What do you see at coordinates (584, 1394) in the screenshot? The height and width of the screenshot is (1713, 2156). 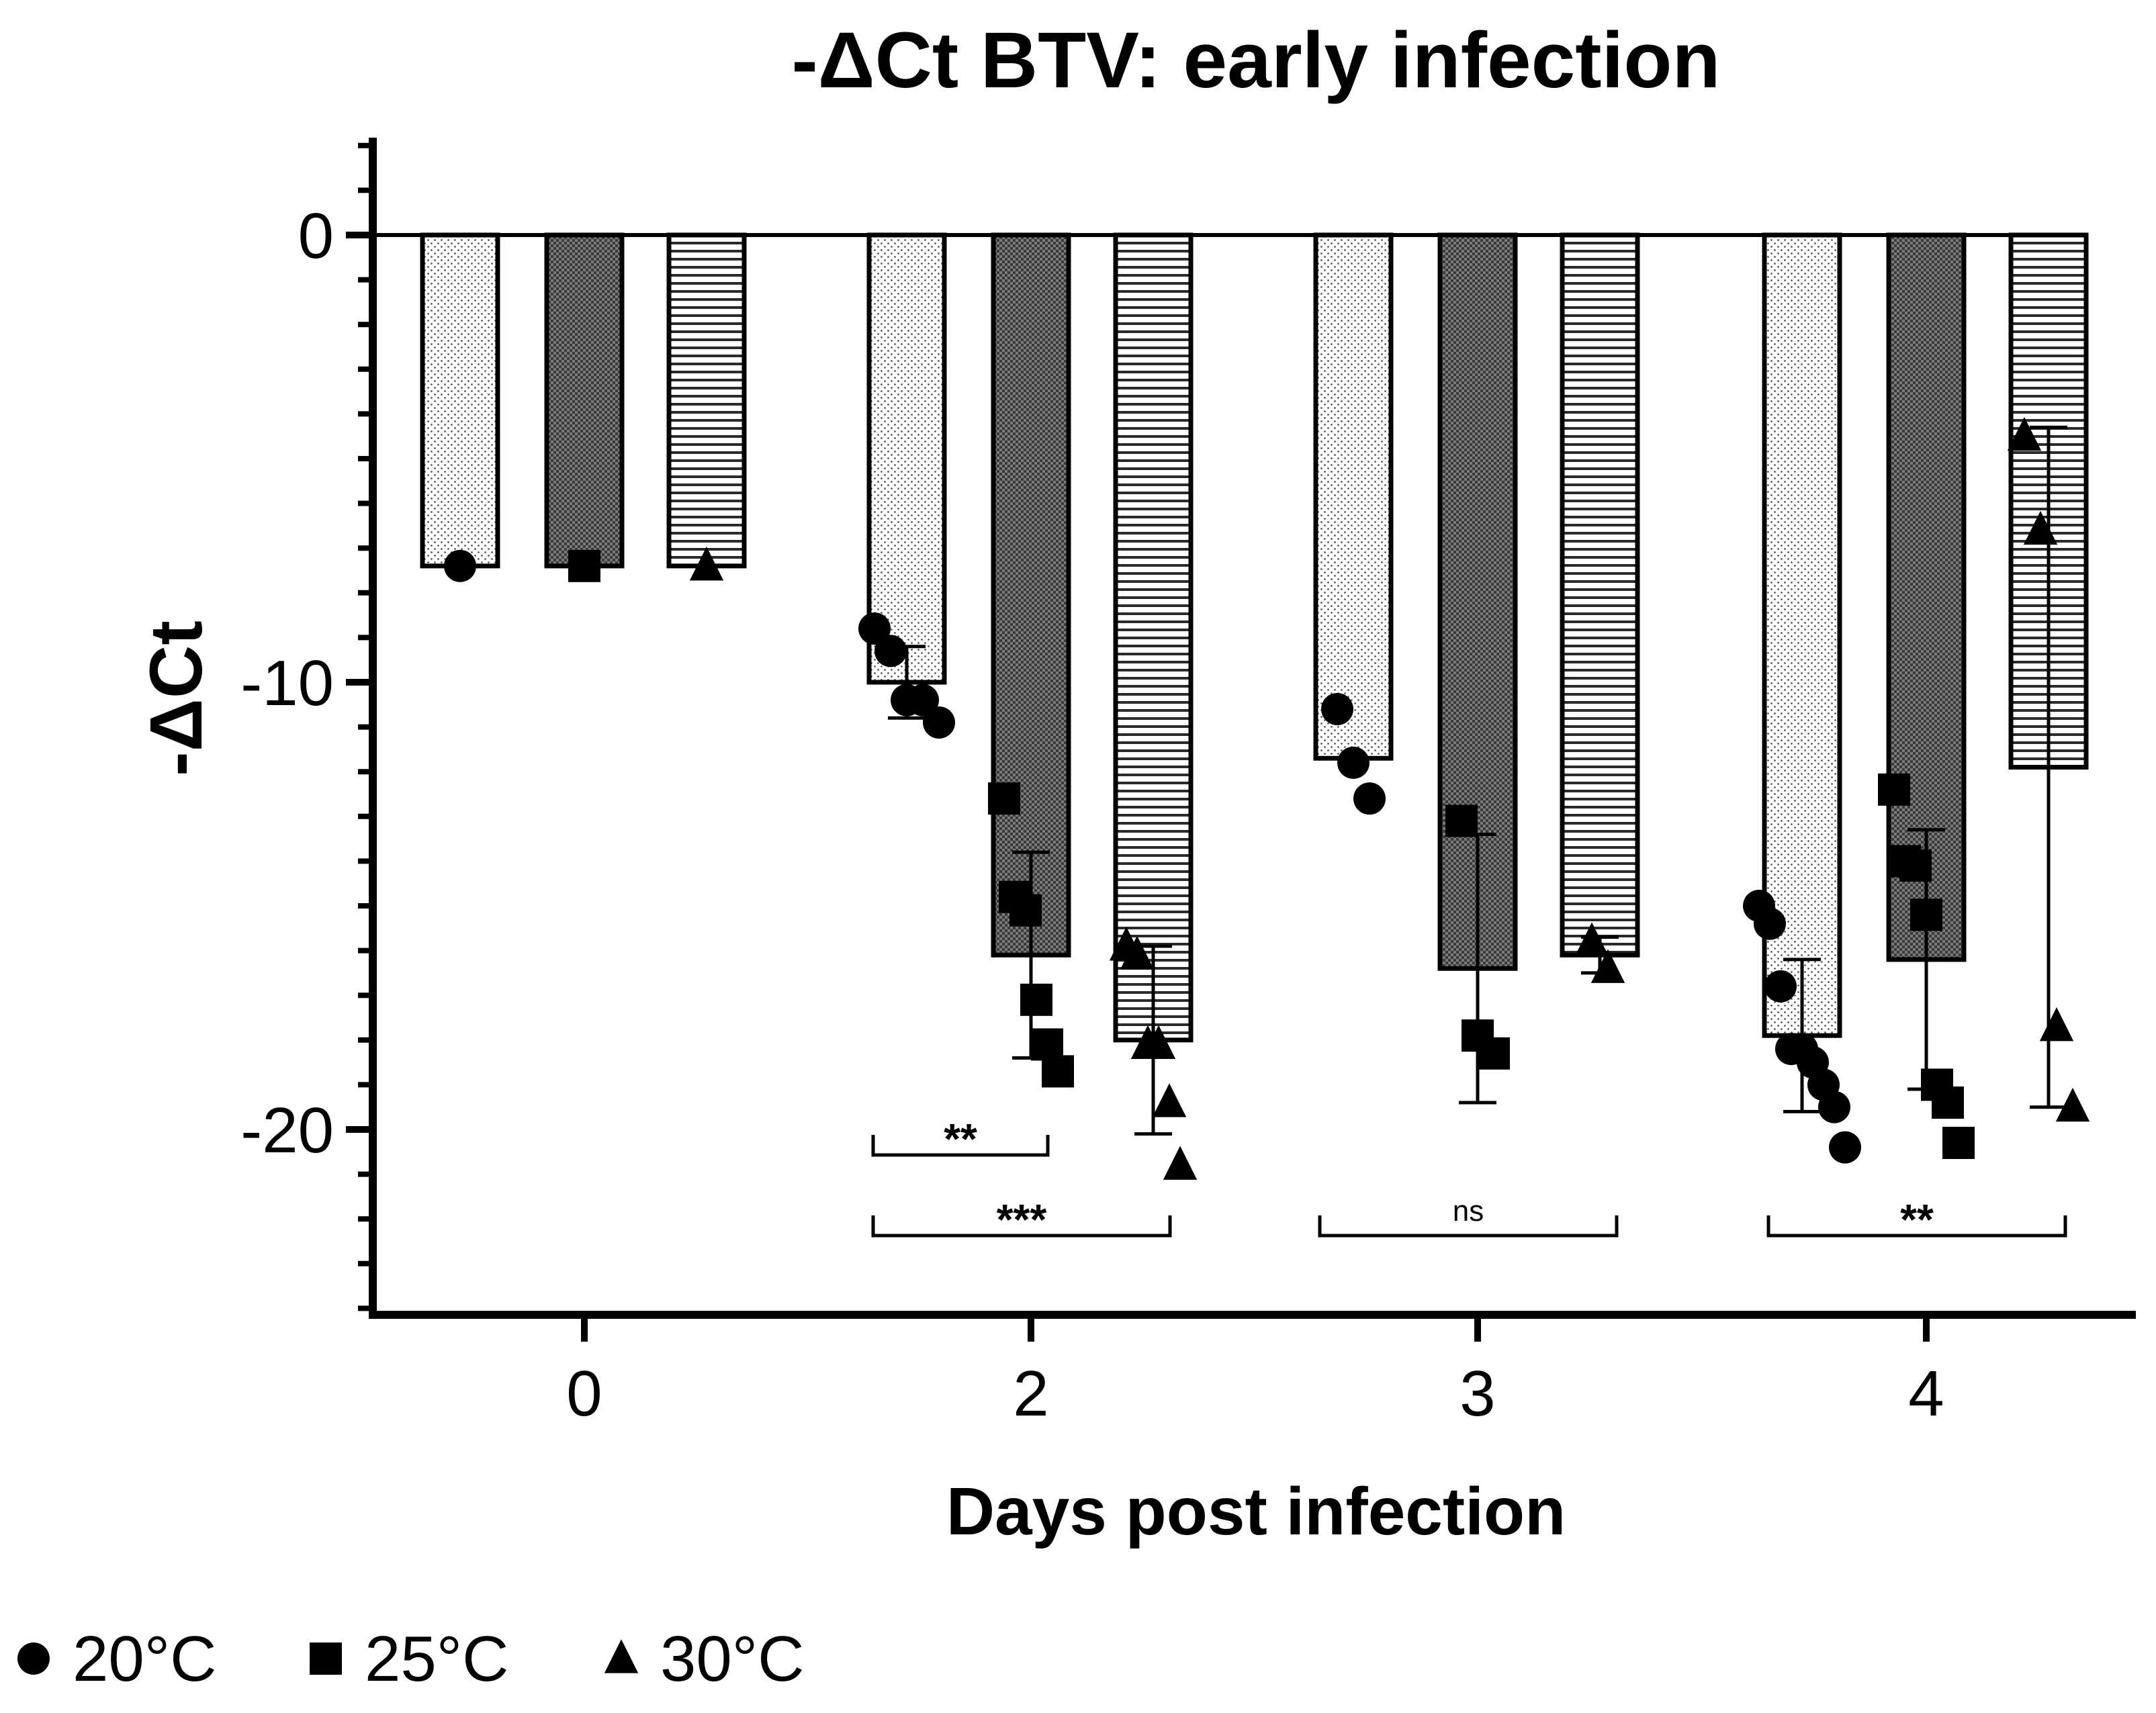 I see `x-tick-label: 0` at bounding box center [584, 1394].